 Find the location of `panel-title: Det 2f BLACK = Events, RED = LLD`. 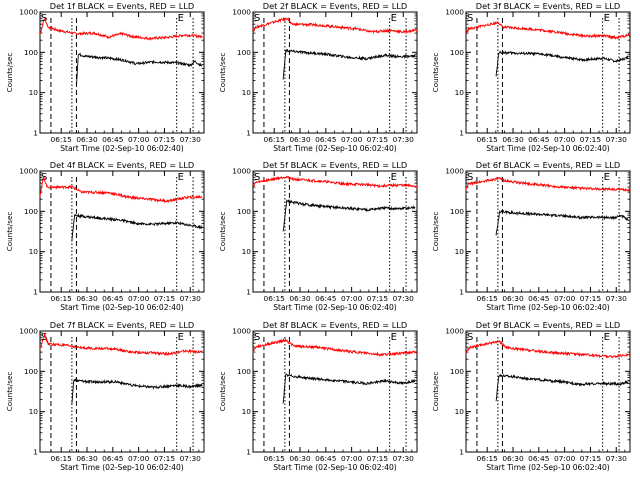

panel-title: Det 2f BLACK = Events, RED = LLD is located at coordinates (335, 6).